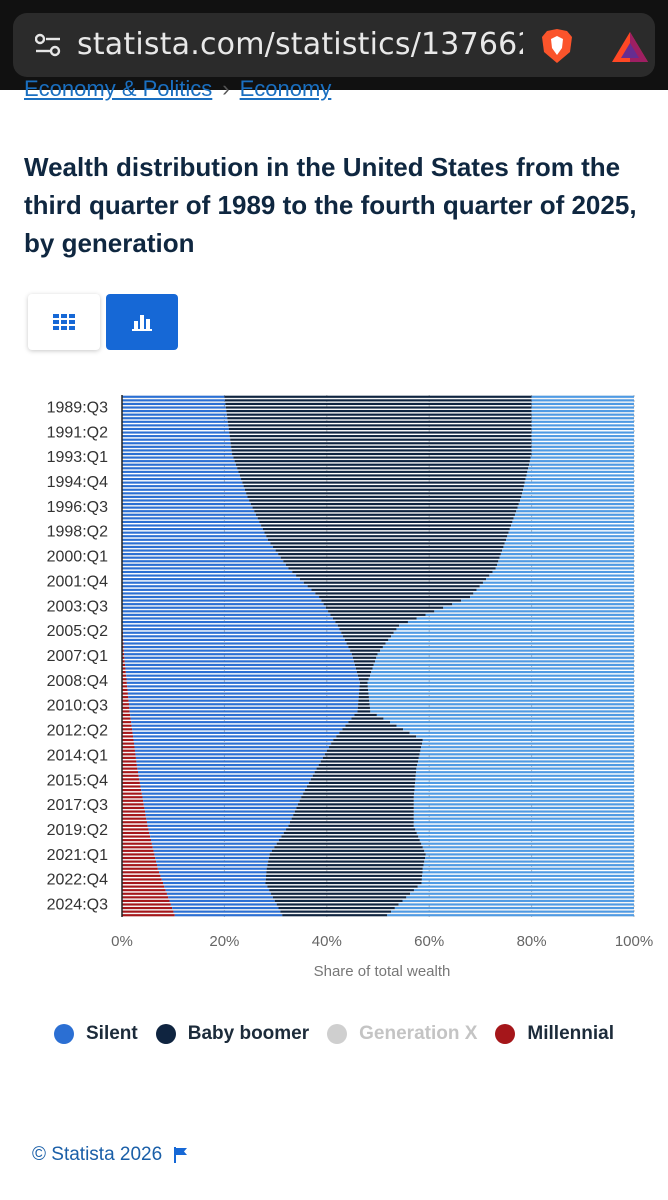 This screenshot has width=668, height=1200. I want to click on legend-item-silent: Silent, so click(96, 1034).